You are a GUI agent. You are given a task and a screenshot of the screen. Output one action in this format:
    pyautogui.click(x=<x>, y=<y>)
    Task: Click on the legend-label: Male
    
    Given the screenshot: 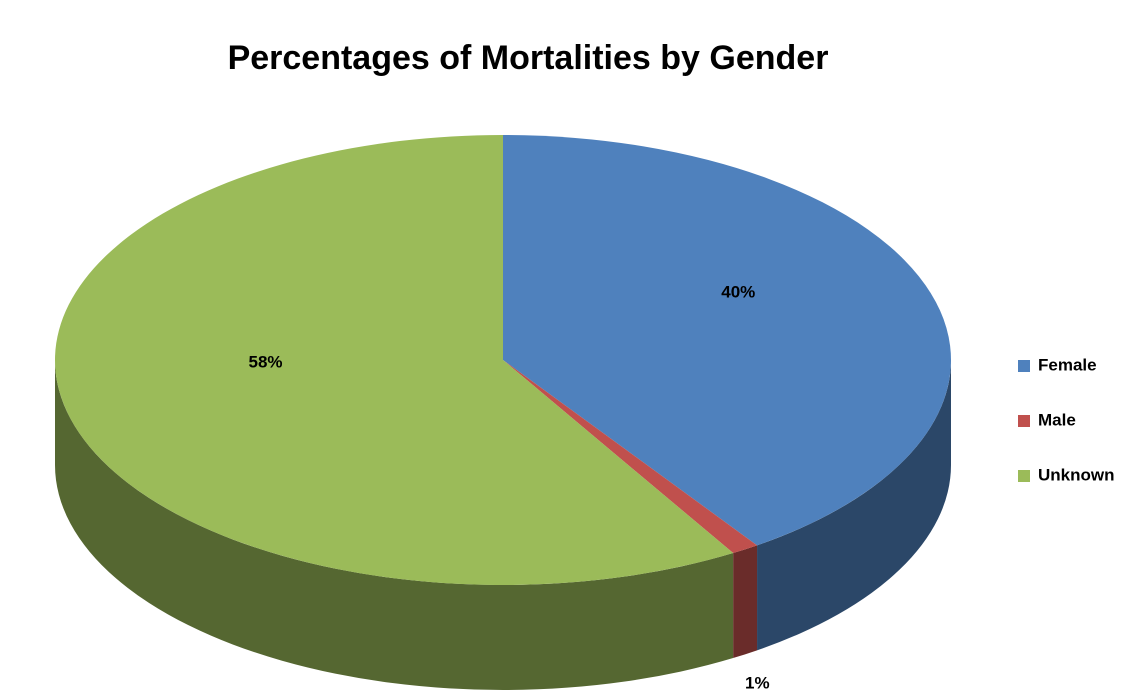 What is the action you would take?
    pyautogui.click(x=1057, y=419)
    